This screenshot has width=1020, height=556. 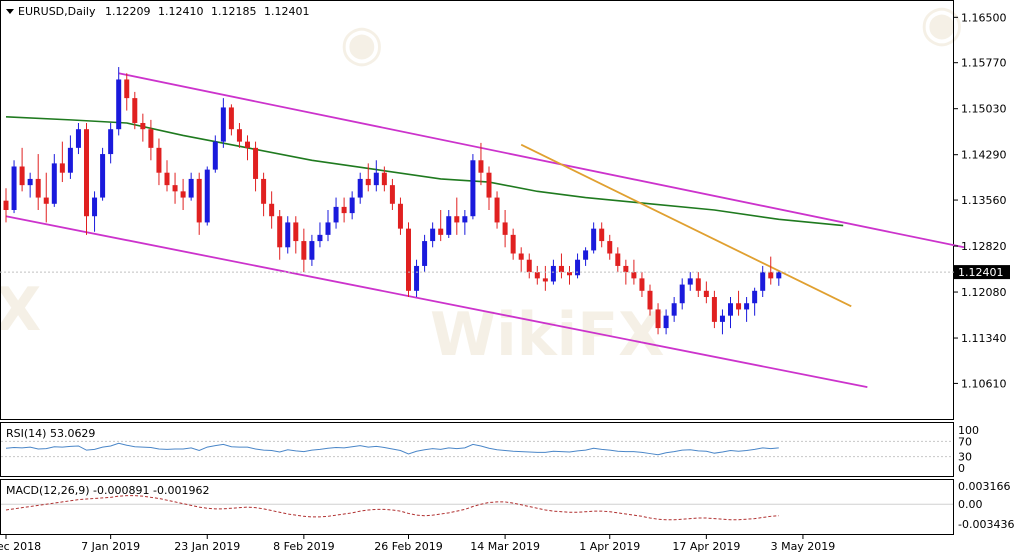 What do you see at coordinates (287, 11) in the screenshot?
I see `ohlc-close: 1.12401` at bounding box center [287, 11].